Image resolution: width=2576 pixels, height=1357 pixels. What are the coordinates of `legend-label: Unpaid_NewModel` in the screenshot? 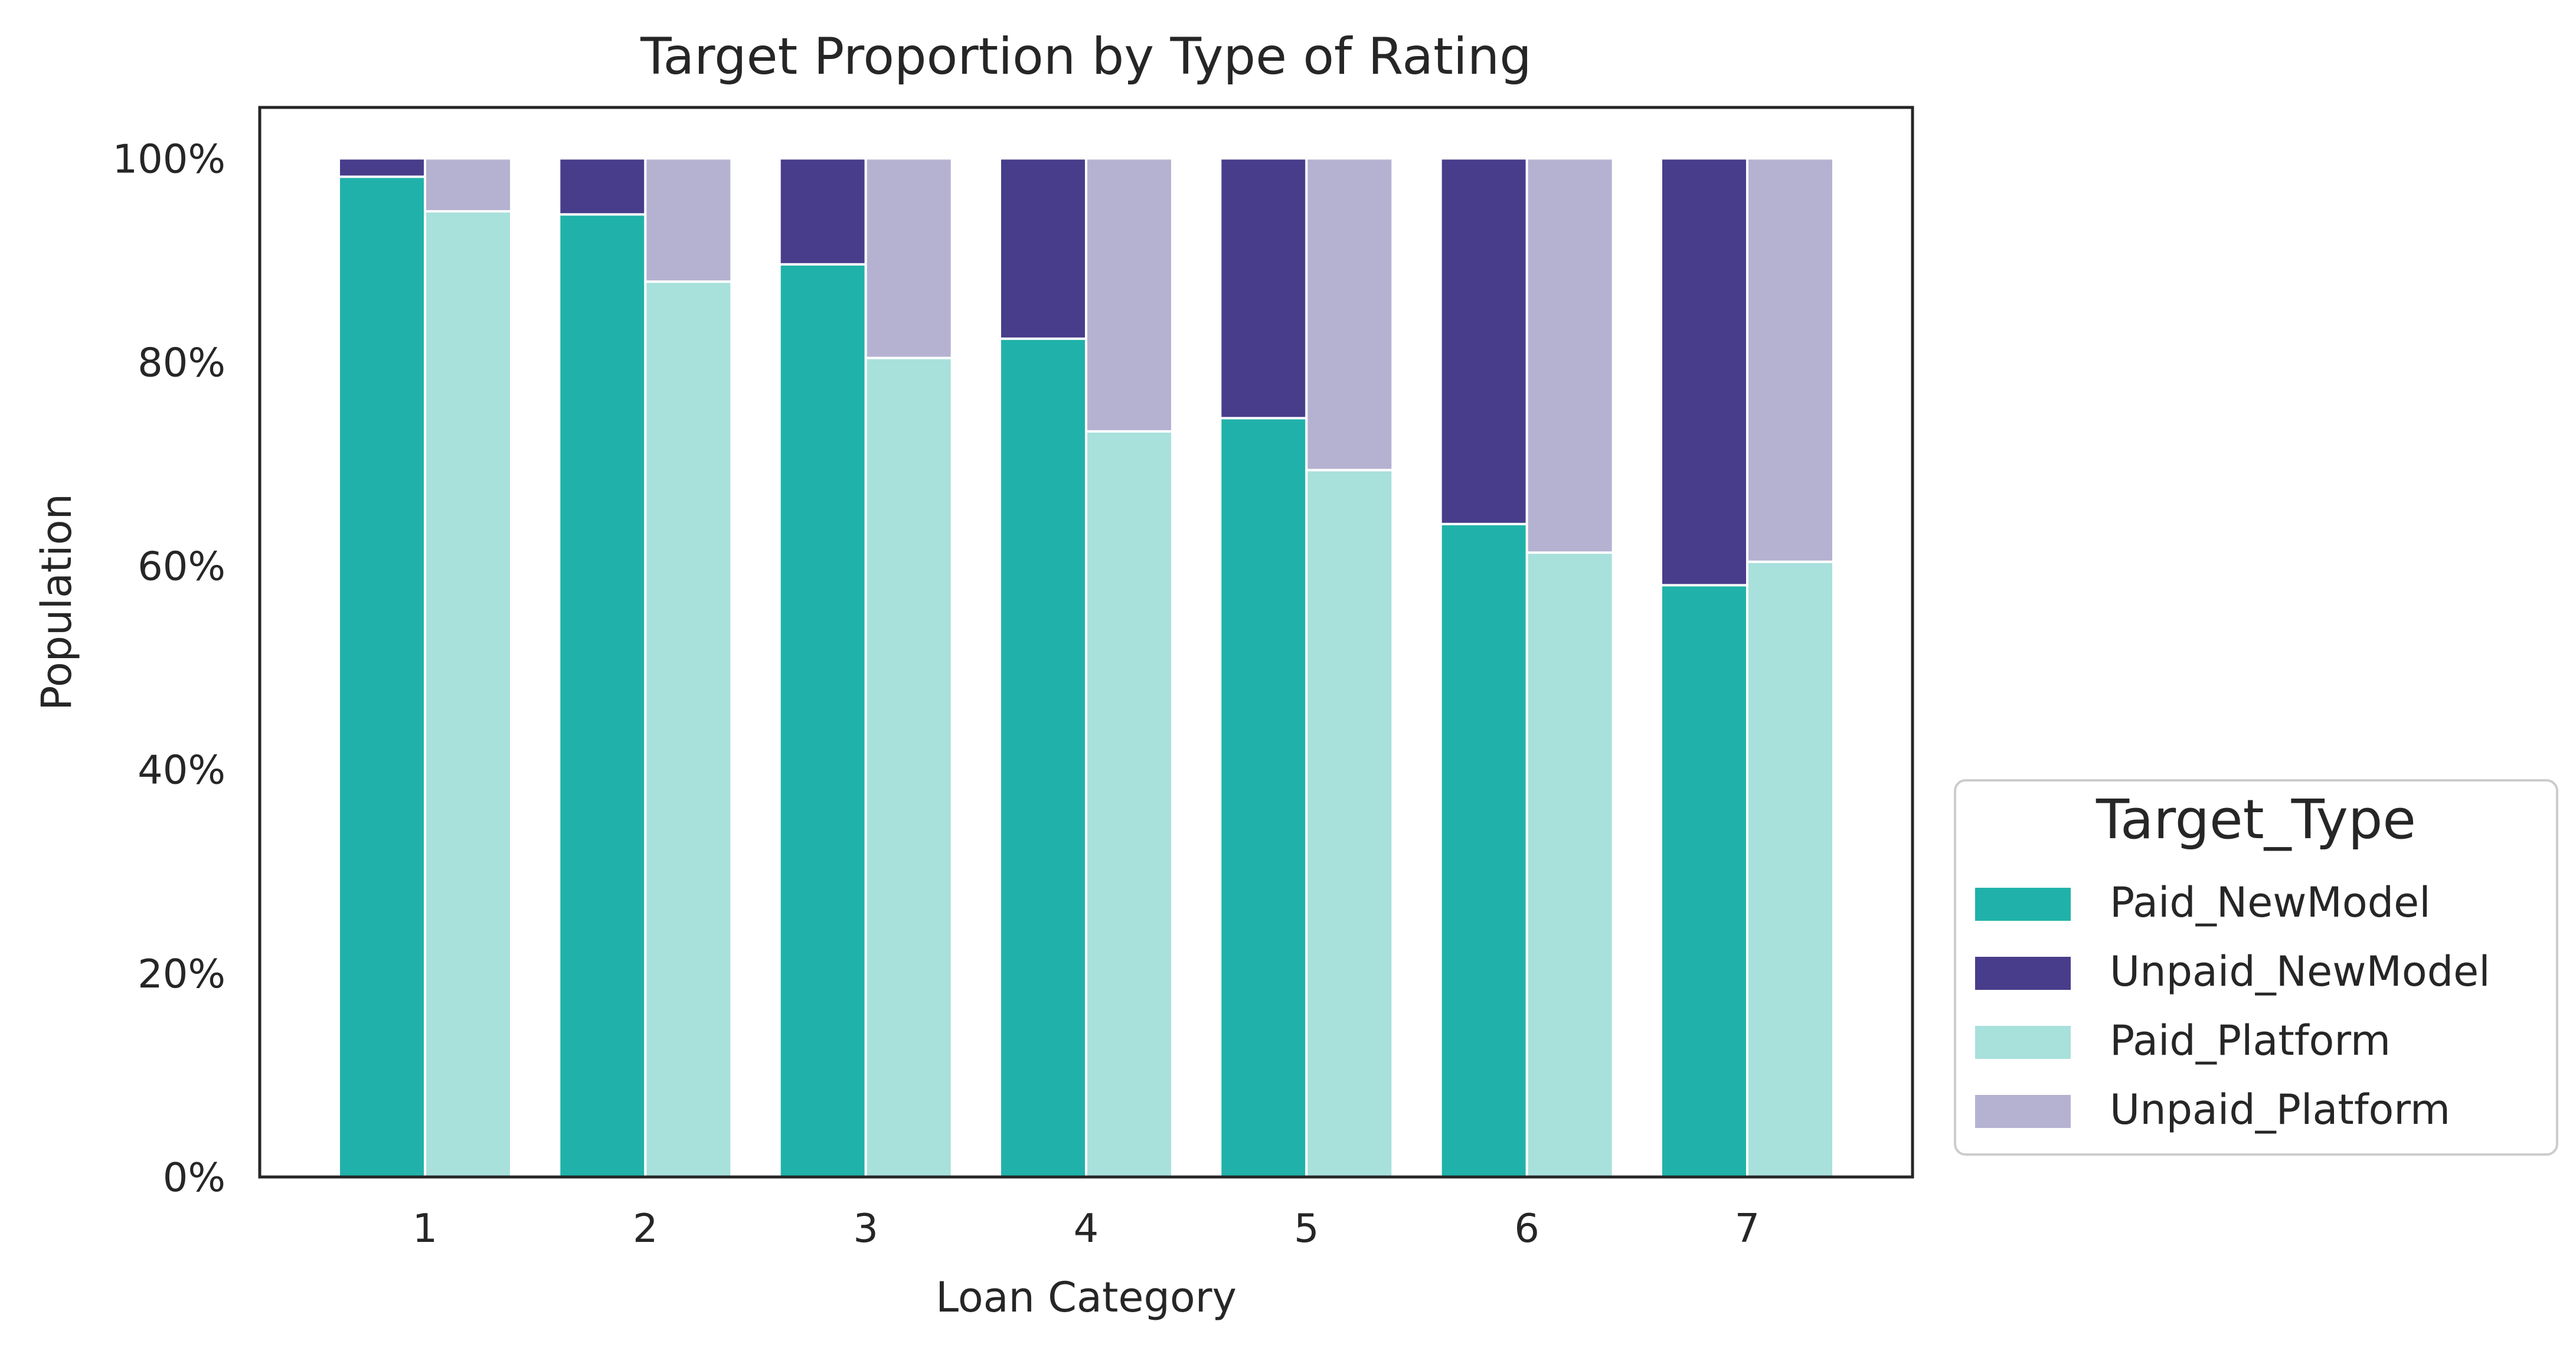 It's located at (2300, 971).